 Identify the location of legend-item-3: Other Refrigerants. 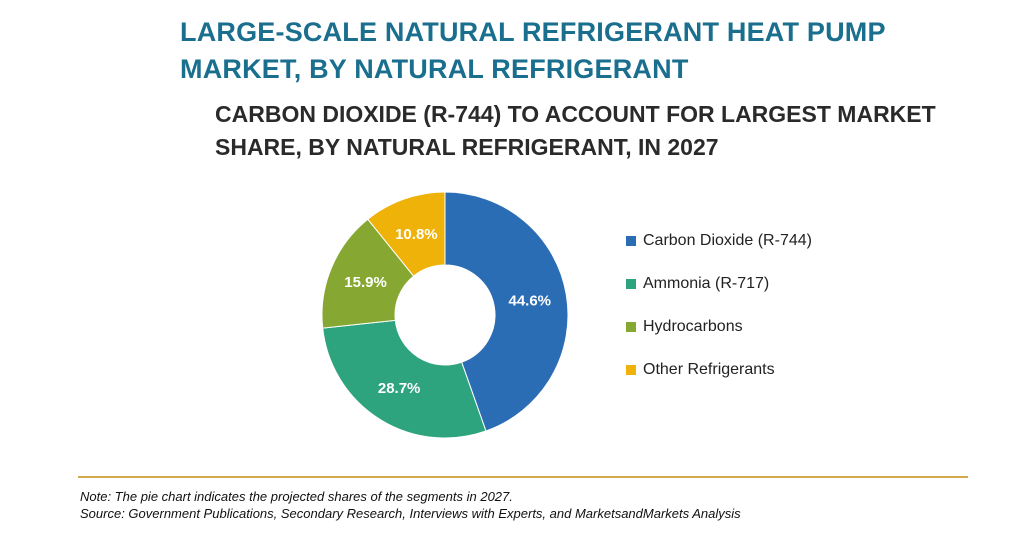
(719, 370).